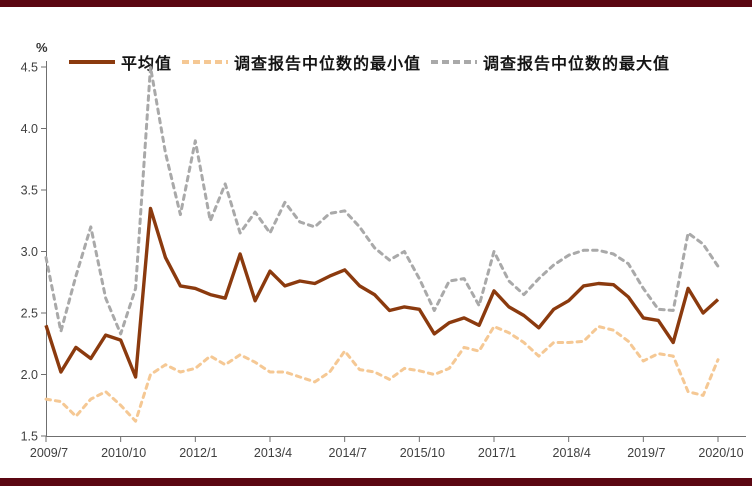  I want to click on legend-item-min: 调查报告中位数的最小值, so click(301, 62).